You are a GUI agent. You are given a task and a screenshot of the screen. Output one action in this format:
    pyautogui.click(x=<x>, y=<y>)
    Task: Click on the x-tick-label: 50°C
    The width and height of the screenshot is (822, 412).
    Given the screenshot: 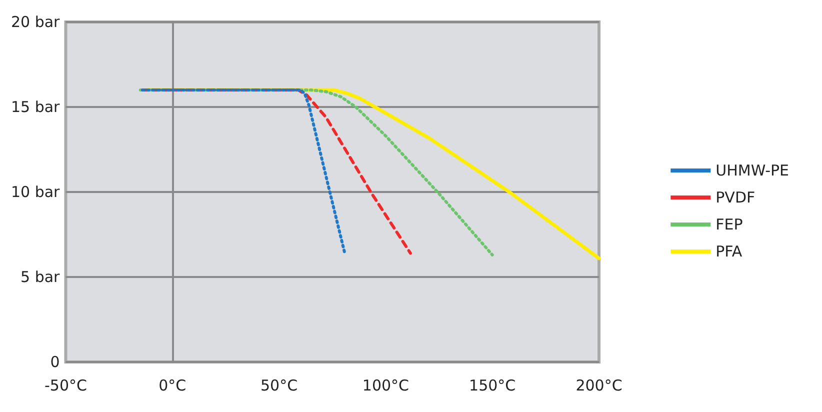 What is the action you would take?
    pyautogui.click(x=279, y=385)
    